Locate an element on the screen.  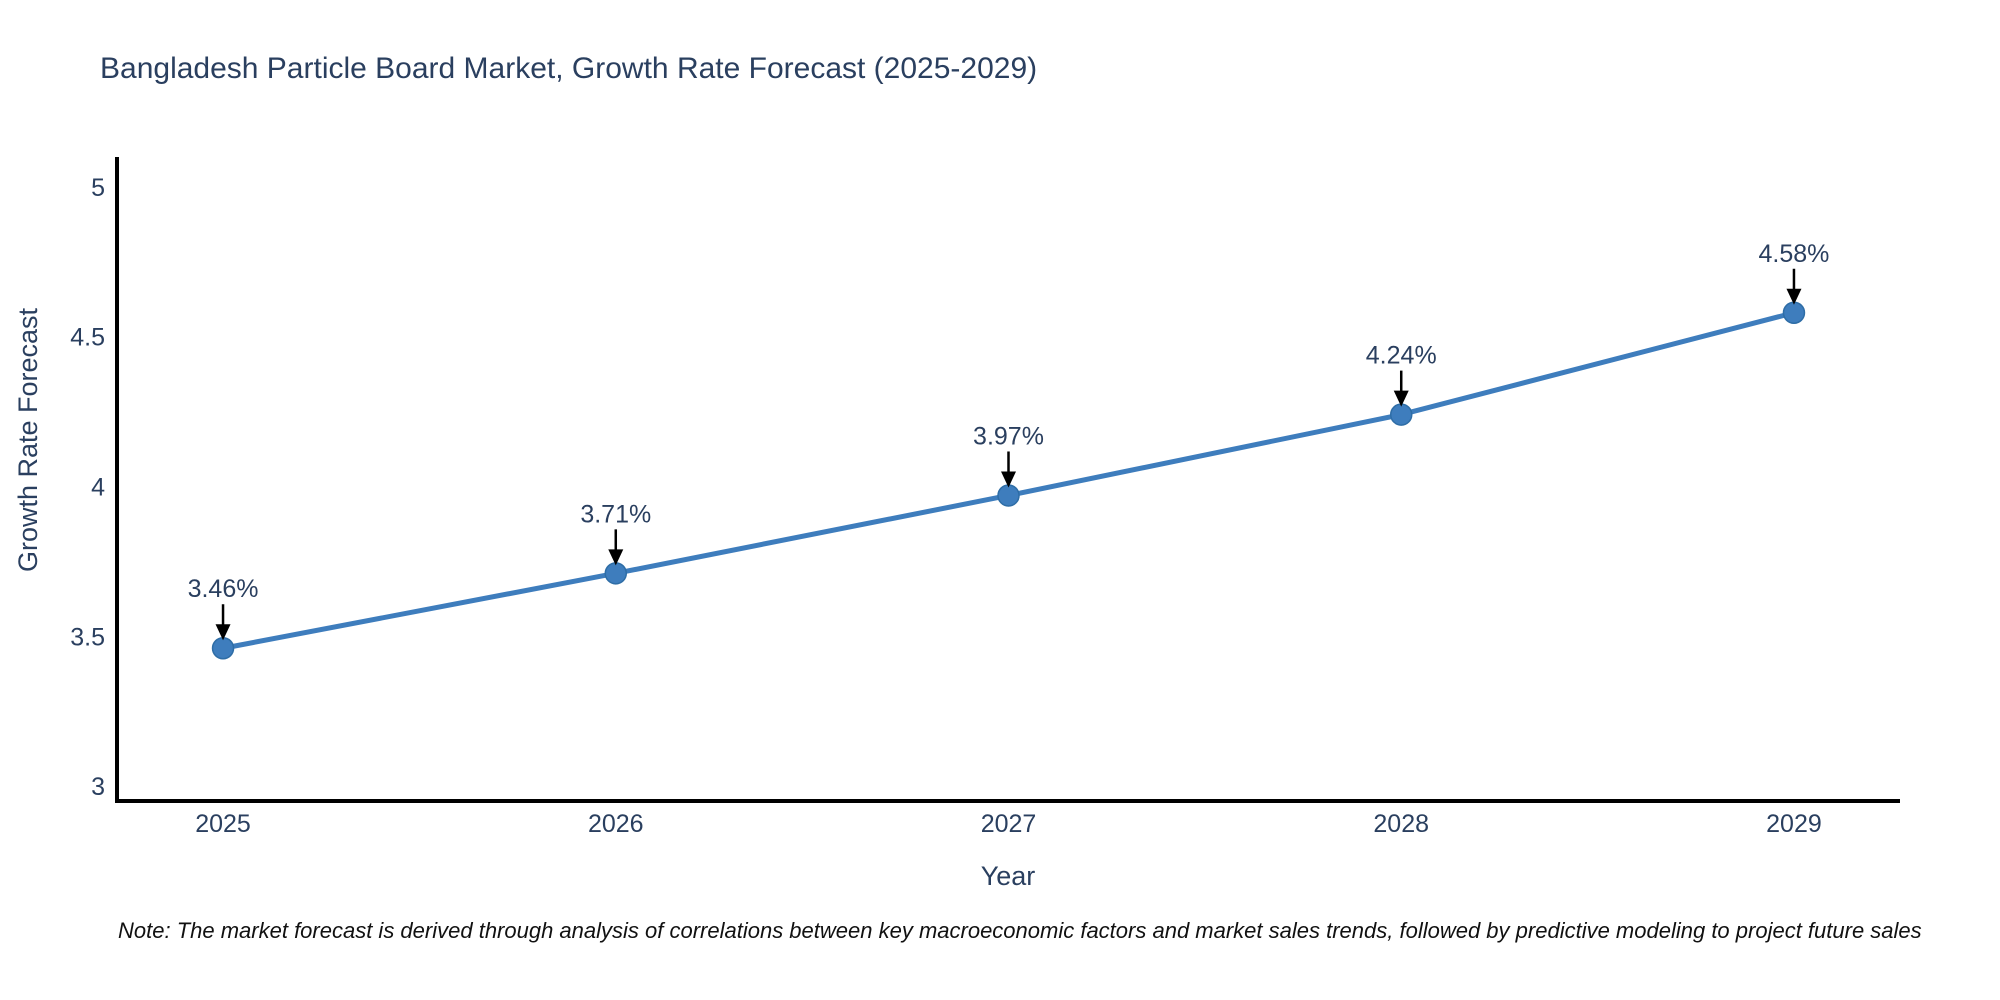
data-point-label: 4.58% is located at coordinates (1794, 254).